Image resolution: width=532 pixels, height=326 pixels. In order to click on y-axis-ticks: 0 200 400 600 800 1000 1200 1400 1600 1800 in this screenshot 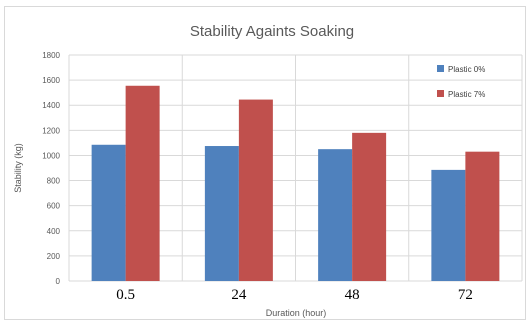, I will do `click(51, 168)`.